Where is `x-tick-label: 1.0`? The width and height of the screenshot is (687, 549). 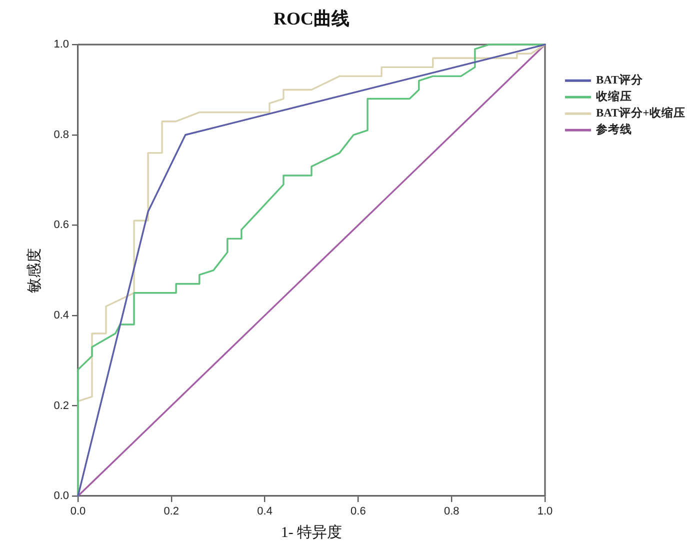 x-tick-label: 1.0 is located at coordinates (545, 512).